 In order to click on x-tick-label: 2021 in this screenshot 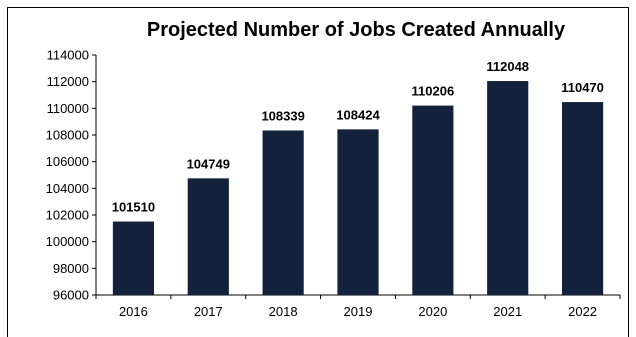, I will do `click(507, 311)`.